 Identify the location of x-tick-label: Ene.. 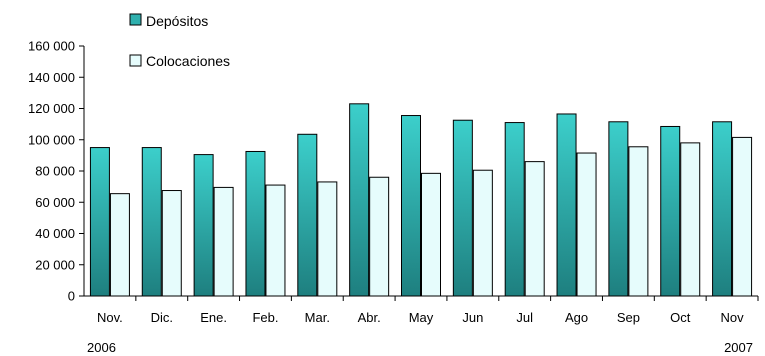
(213, 317).